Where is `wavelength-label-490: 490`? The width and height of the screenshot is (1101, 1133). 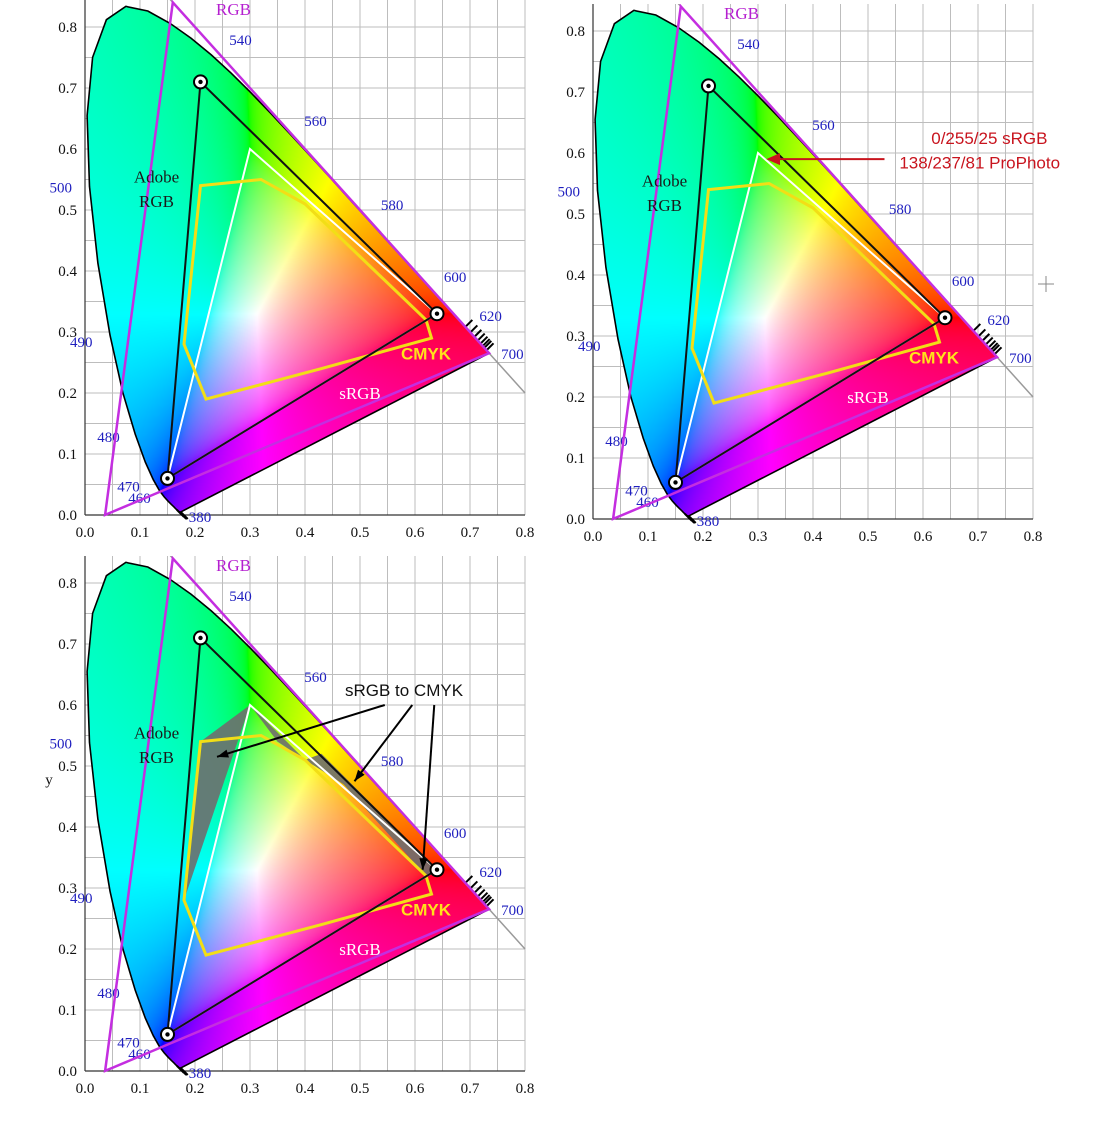 wavelength-label-490: 490 is located at coordinates (81, 899).